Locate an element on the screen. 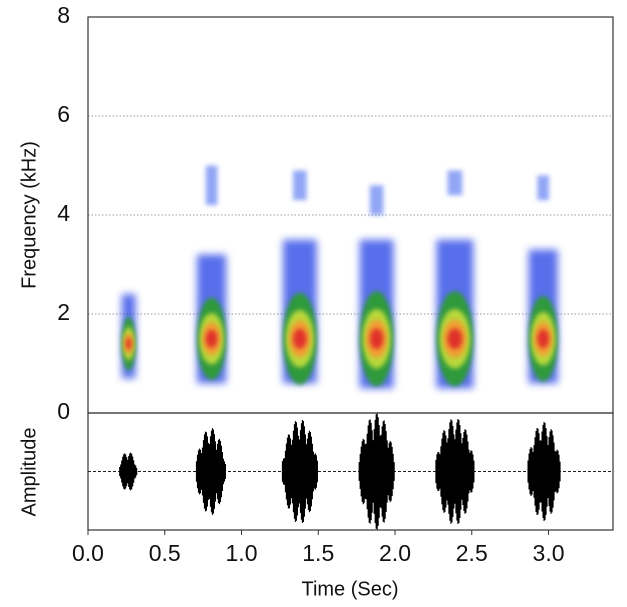 Image resolution: width=627 pixels, height=607 pixels. x-tick-label: 0.5 is located at coordinates (165, 553).